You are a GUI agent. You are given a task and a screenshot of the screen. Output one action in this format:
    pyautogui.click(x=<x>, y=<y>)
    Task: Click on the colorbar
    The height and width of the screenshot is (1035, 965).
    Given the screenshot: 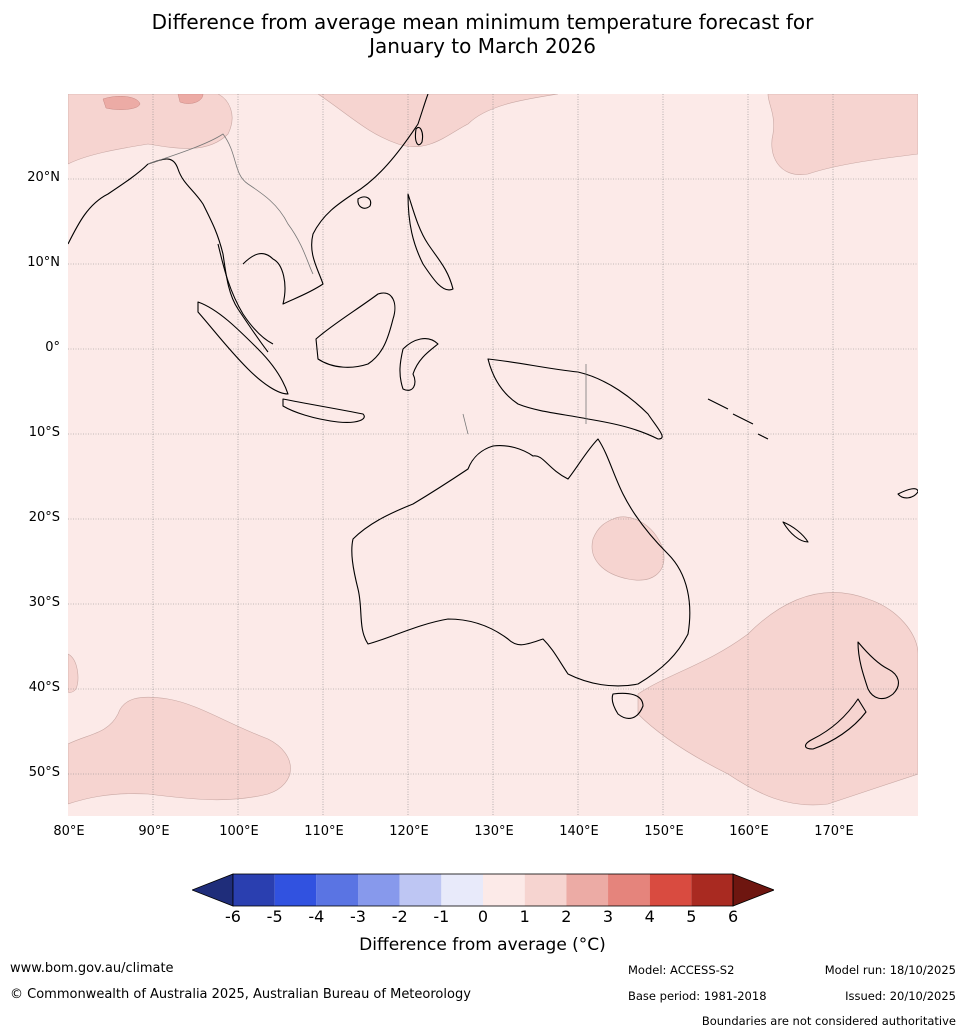 What is the action you would take?
    pyautogui.click(x=483, y=890)
    